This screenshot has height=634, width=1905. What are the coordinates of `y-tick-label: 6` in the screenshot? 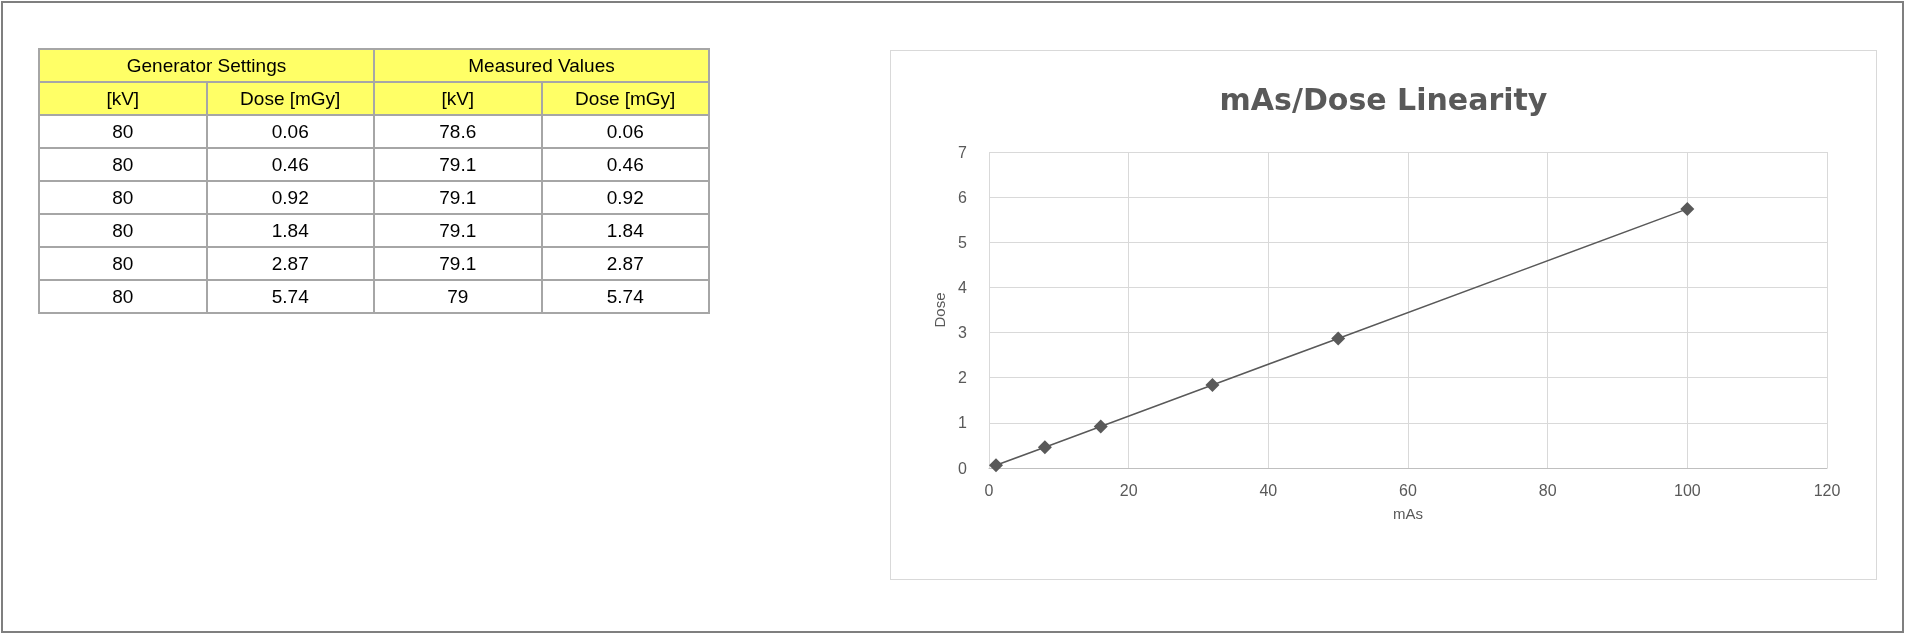 It's located at (963, 197).